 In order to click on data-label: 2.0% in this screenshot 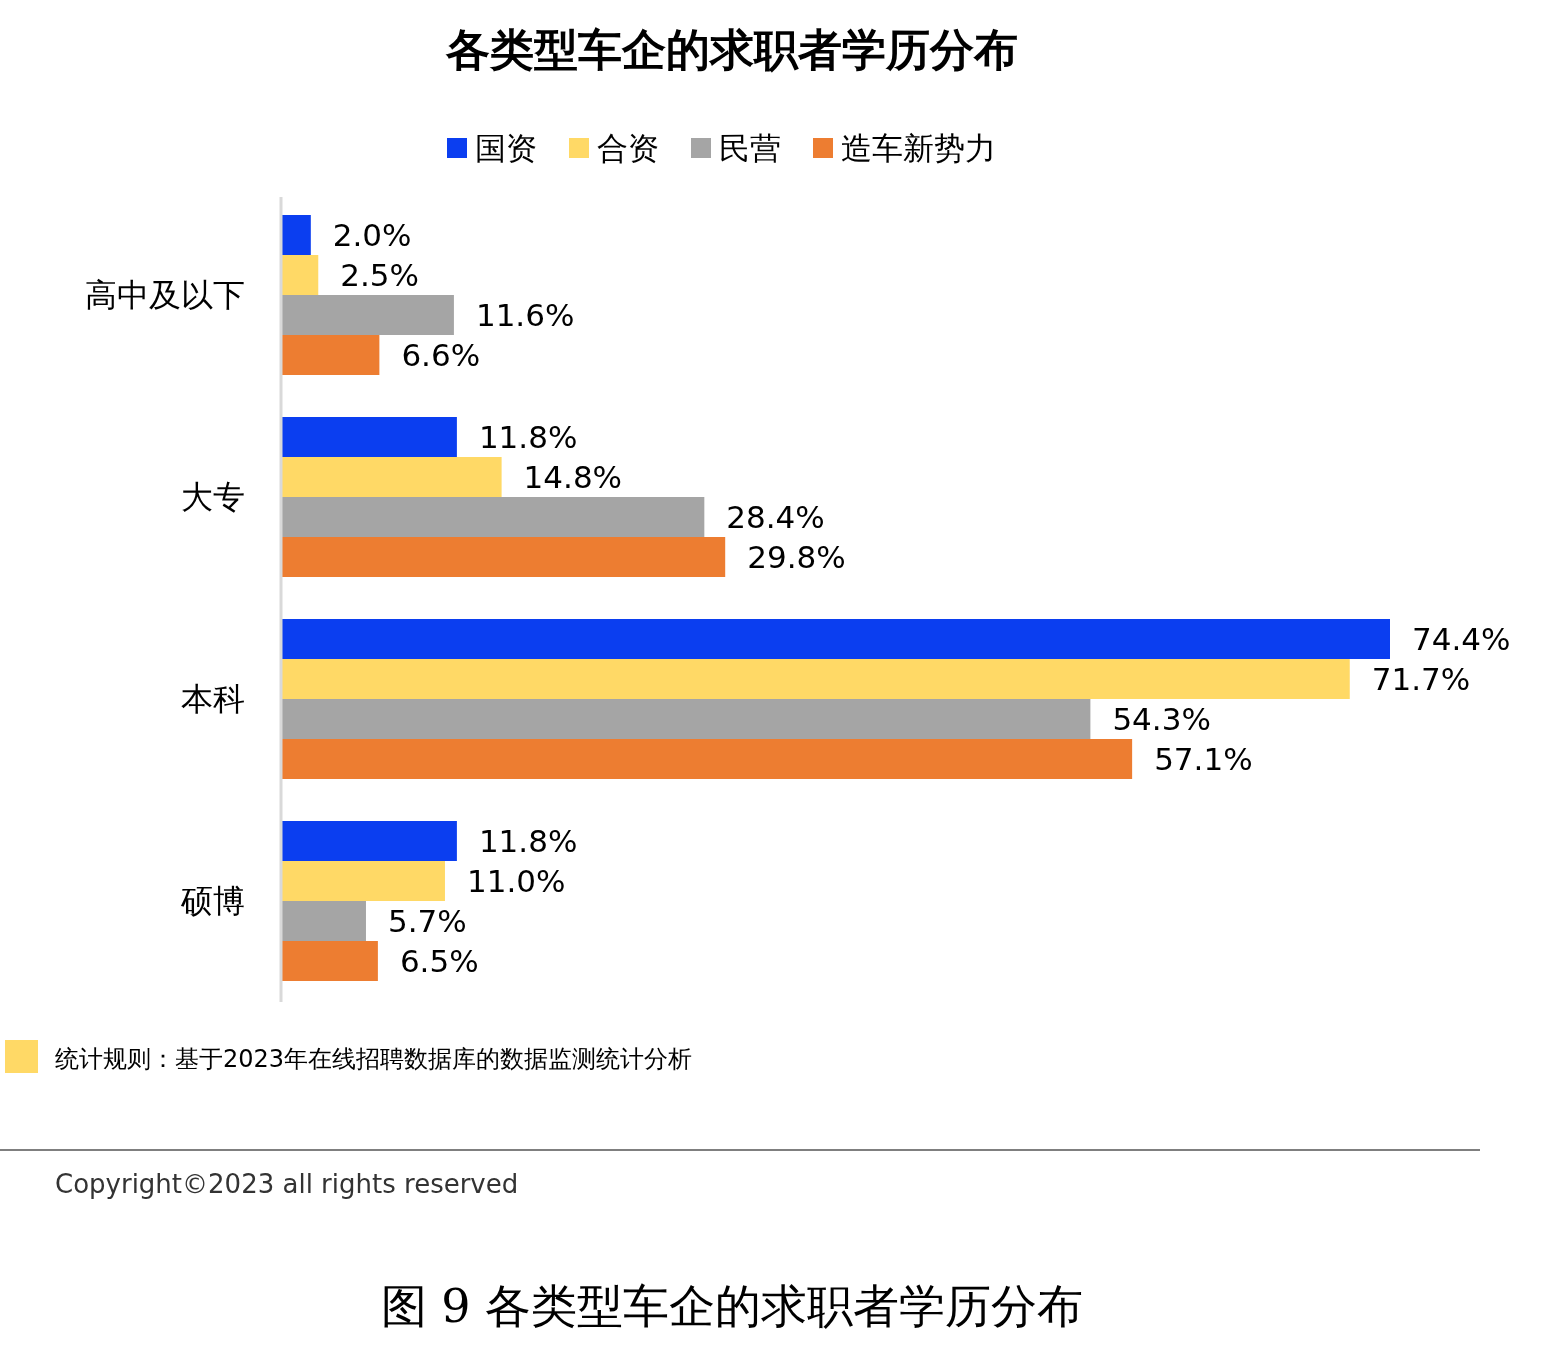, I will do `click(372, 235)`.